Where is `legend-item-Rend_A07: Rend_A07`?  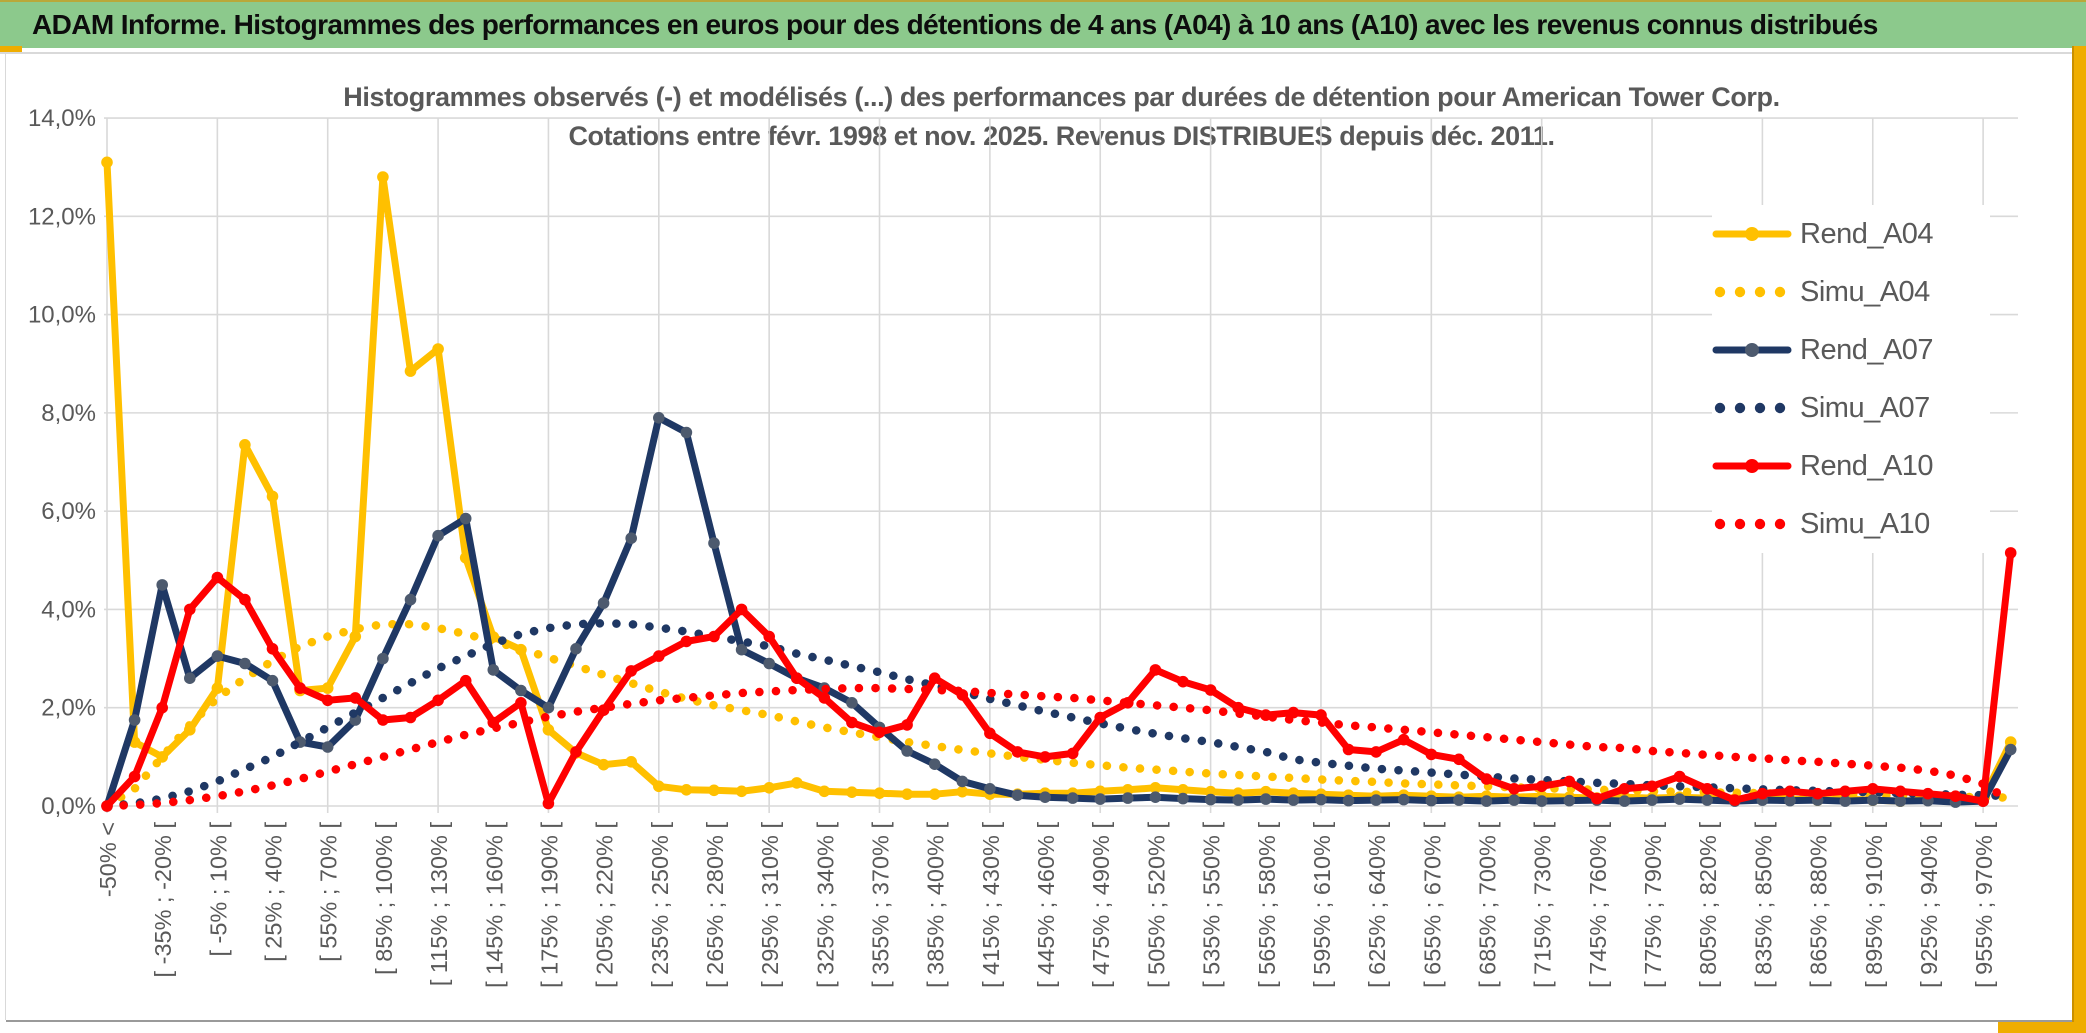 legend-item-Rend_A07: Rend_A07 is located at coordinates (1851, 350).